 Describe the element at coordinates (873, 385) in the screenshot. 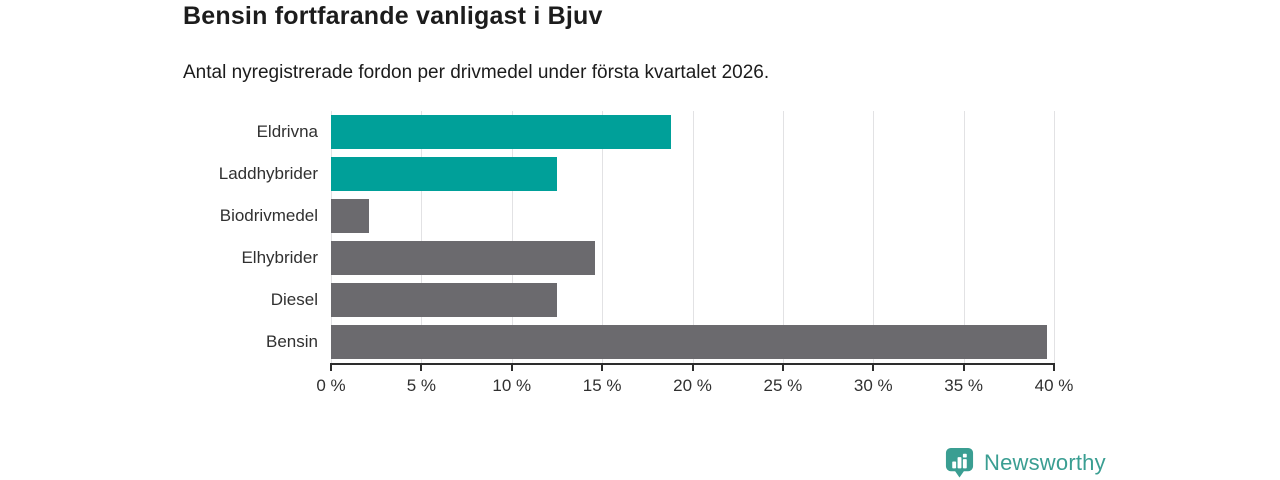

I see `x-tick-label-30: 30 %` at that location.